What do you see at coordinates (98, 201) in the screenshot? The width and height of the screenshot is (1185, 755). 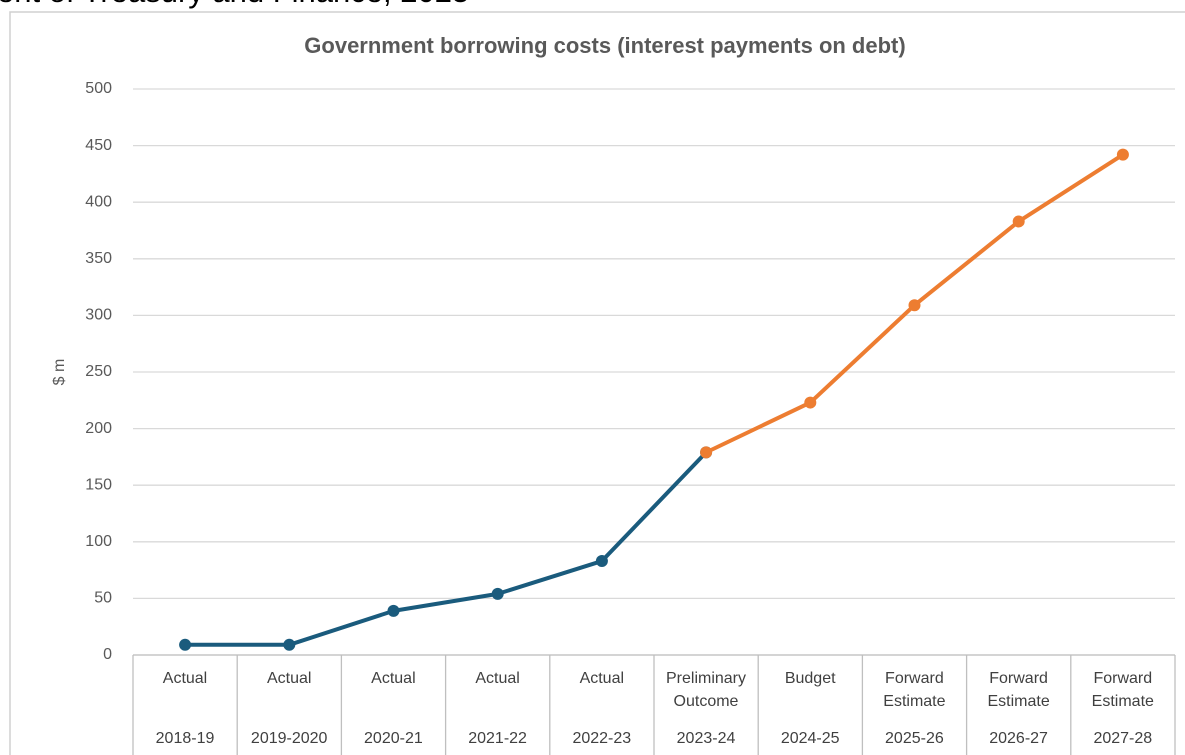 I see `y-tick-label: 400` at bounding box center [98, 201].